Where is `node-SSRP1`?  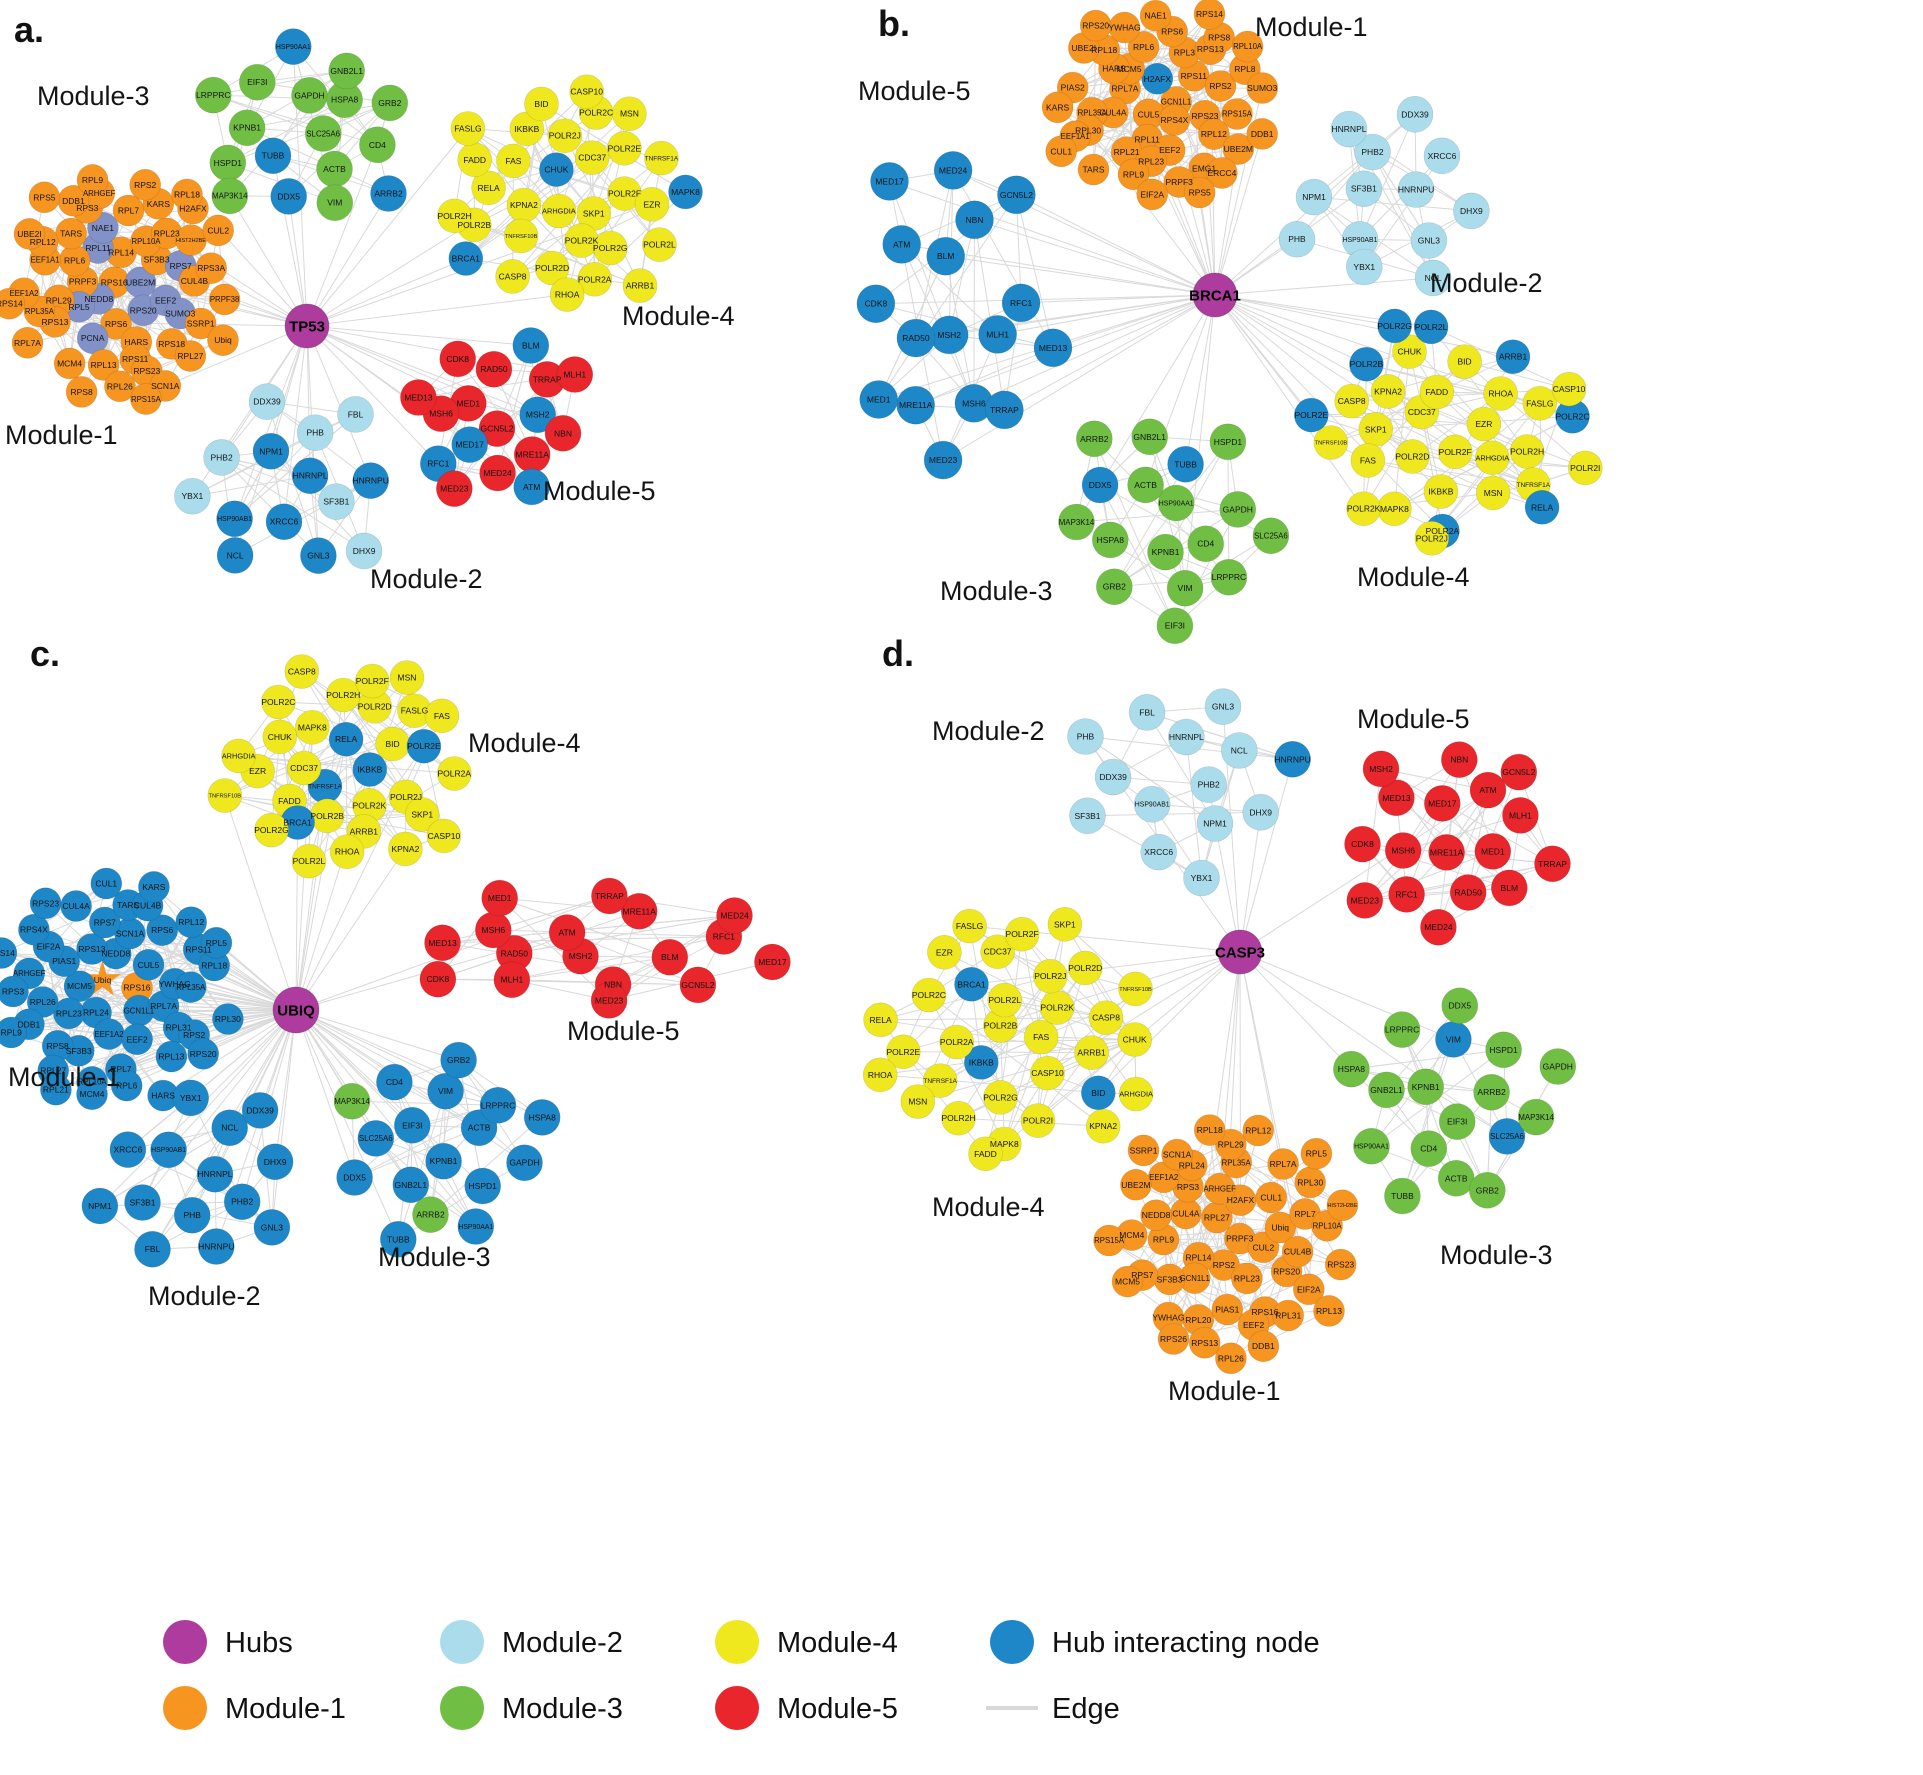
node-SSRP1 is located at coordinates (200, 323).